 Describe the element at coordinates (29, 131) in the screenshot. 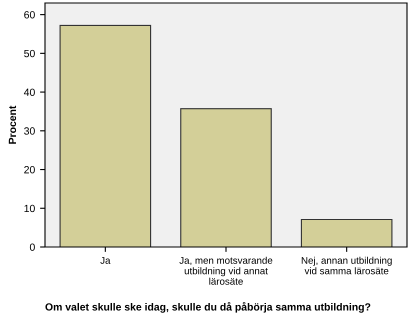

I see `y-tick-label: 30` at that location.